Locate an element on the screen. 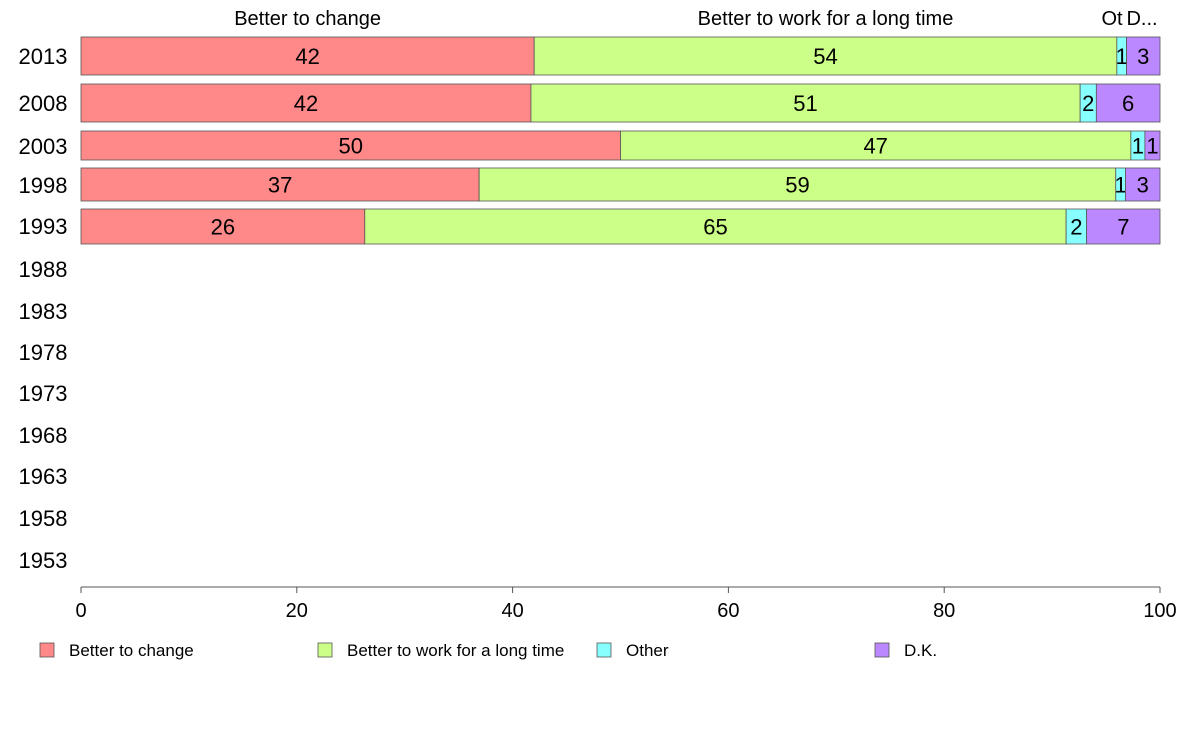 The height and width of the screenshot is (736, 1188). x-tick-label: 80 is located at coordinates (944, 611).